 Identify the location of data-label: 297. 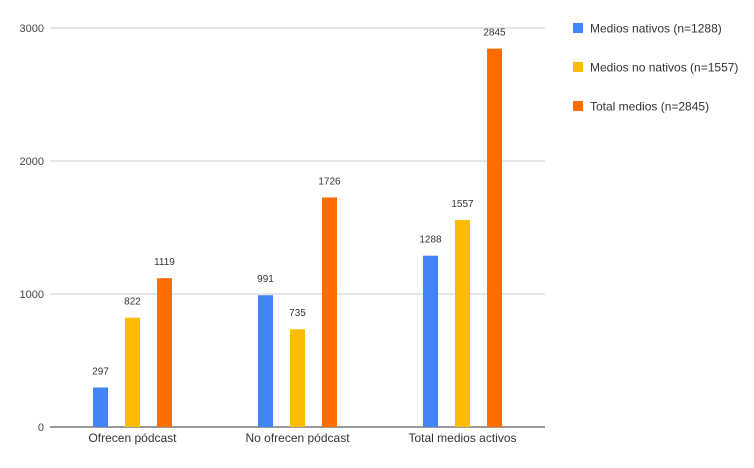
(100, 371).